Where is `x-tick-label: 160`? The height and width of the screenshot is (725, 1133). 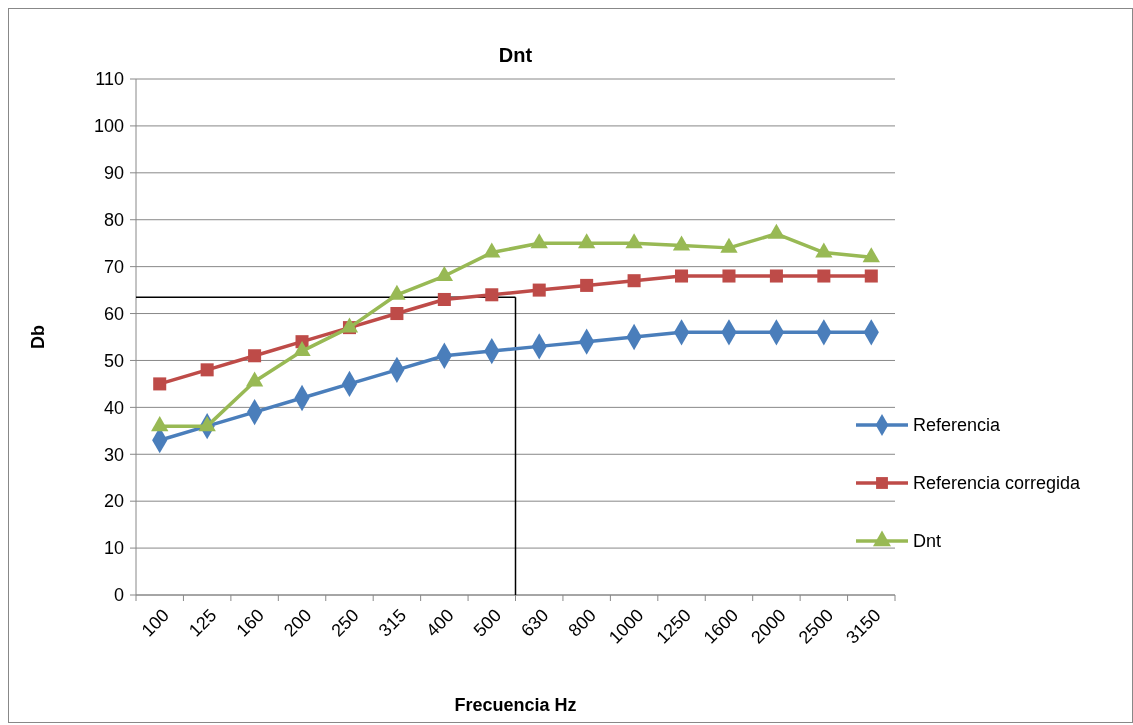 x-tick-label: 160 is located at coordinates (250, 623).